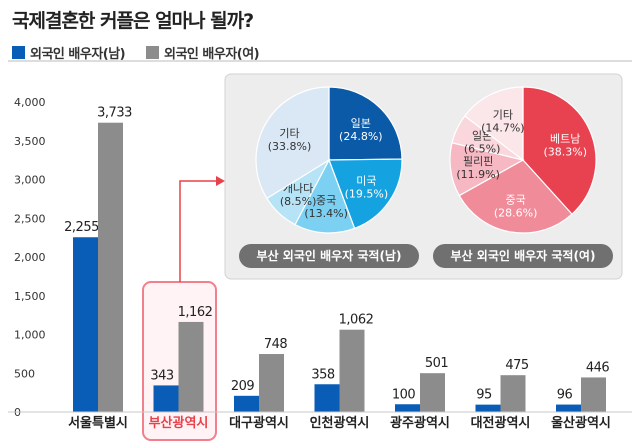 The width and height of the screenshot is (640, 448). Describe the element at coordinates (484, 395) in the screenshot. I see `data-label: 95` at that location.